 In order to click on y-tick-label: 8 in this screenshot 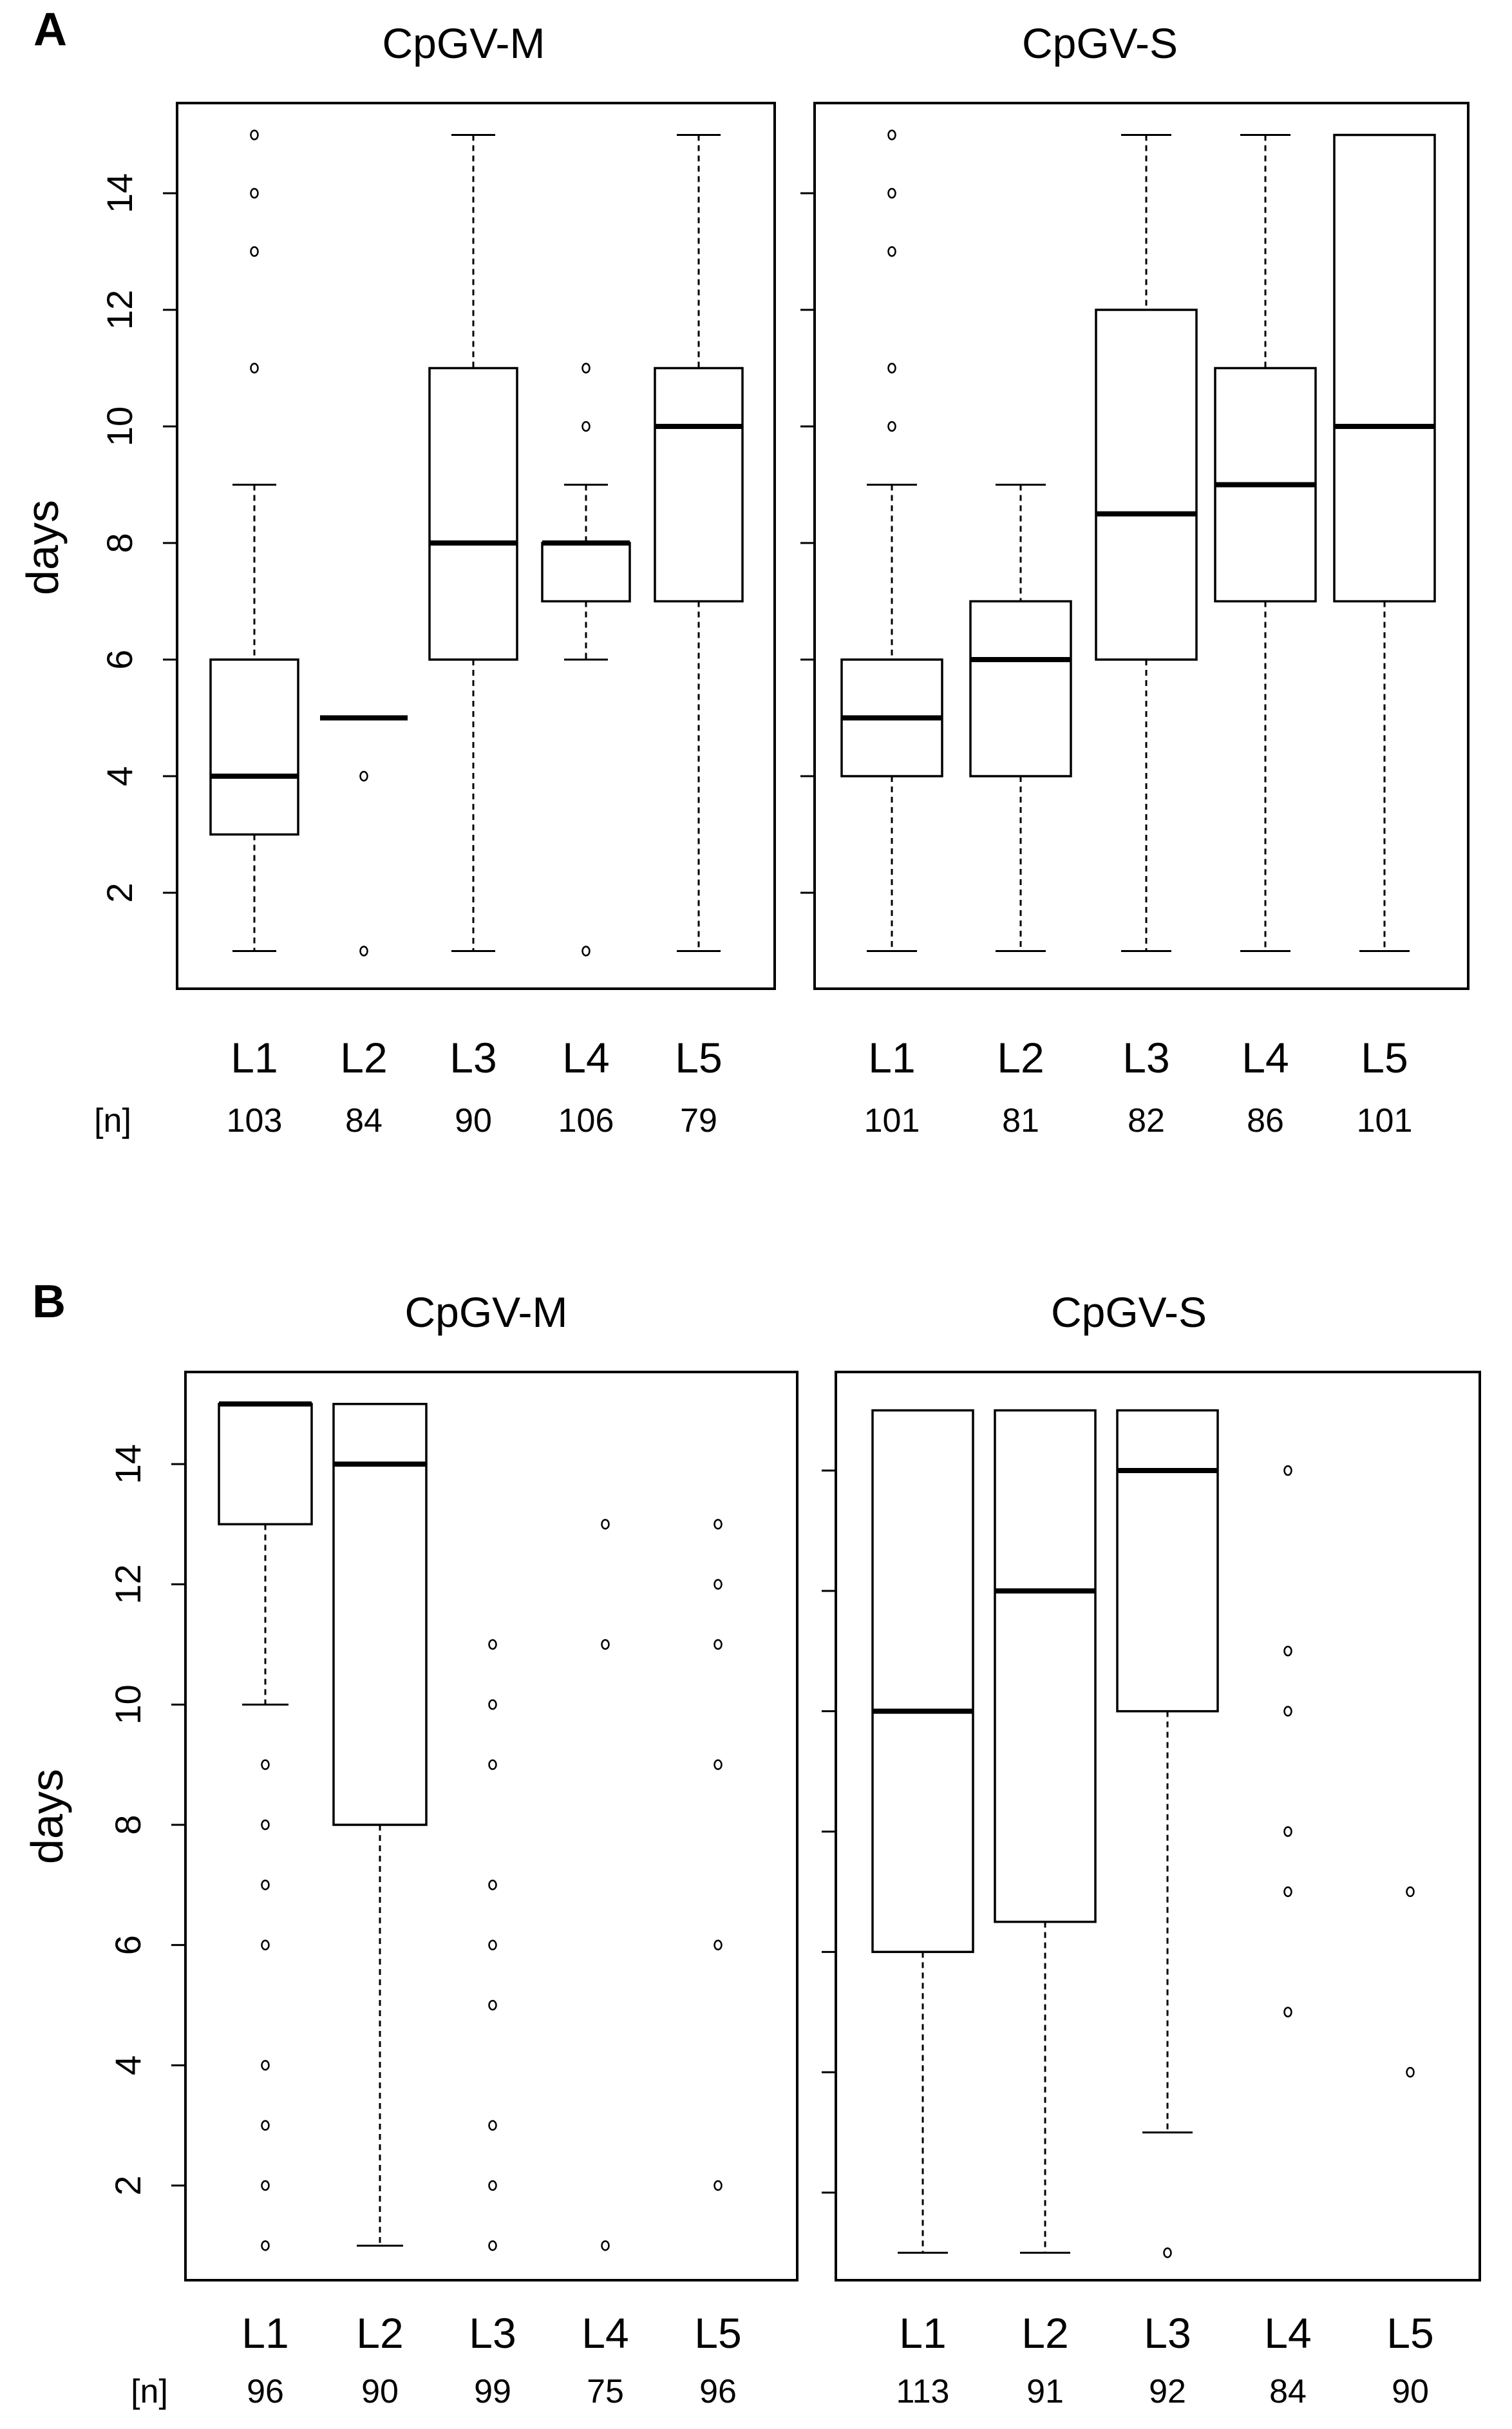, I will do `click(128, 1824)`.